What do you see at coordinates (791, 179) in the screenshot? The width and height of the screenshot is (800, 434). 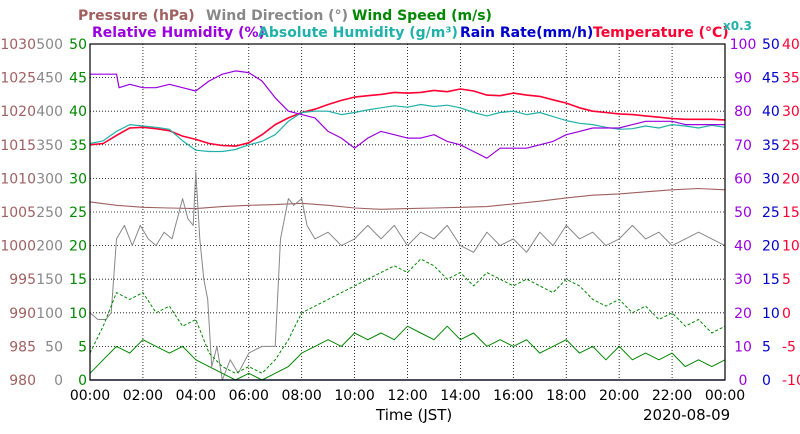 I see `temperature-tick-label: 20` at bounding box center [791, 179].